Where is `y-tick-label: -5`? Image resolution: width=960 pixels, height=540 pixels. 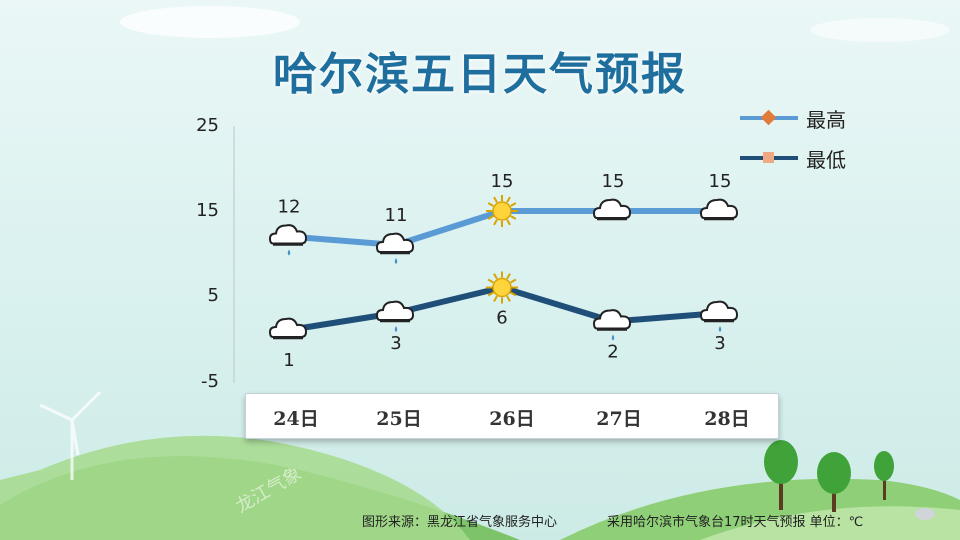
y-tick-label: -5 is located at coordinates (210, 381).